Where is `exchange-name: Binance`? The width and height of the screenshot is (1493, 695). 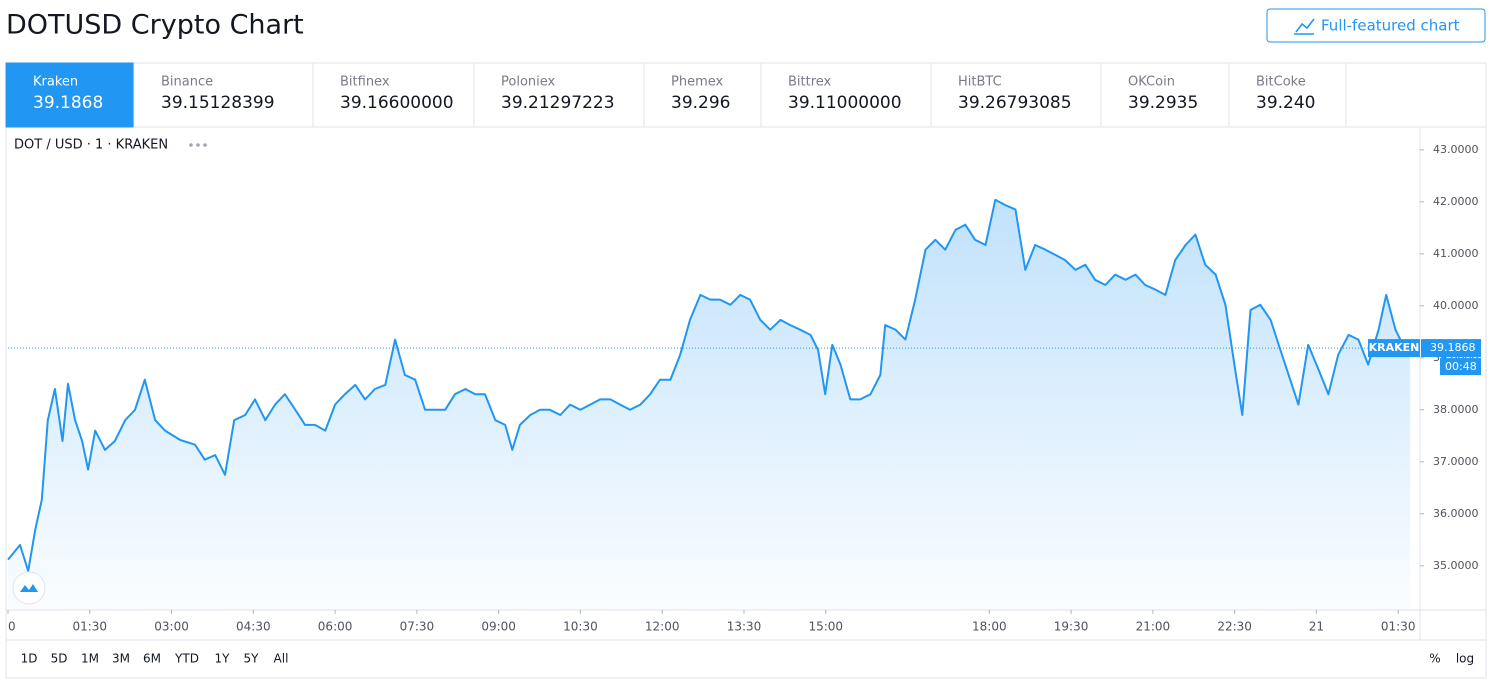 exchange-name: Binance is located at coordinates (187, 82).